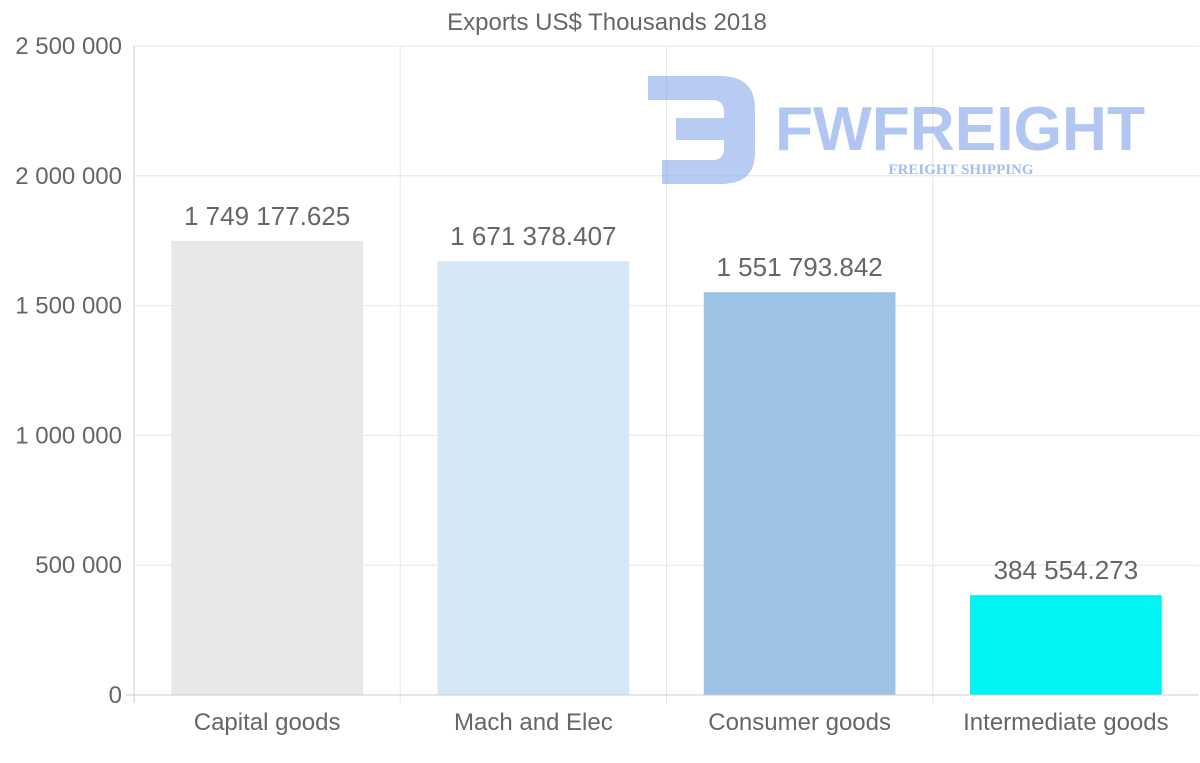  I want to click on x-tick-label: Capital goods, so click(267, 722).